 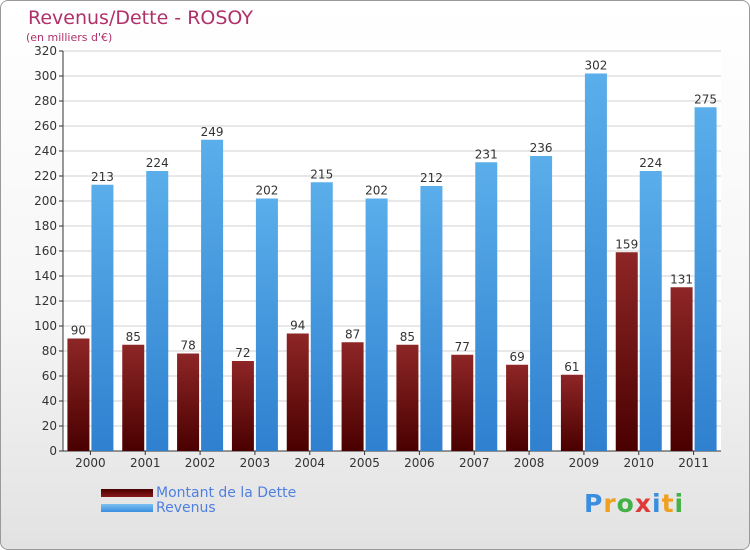 I want to click on data-label-revenue: 302, so click(x=595, y=66).